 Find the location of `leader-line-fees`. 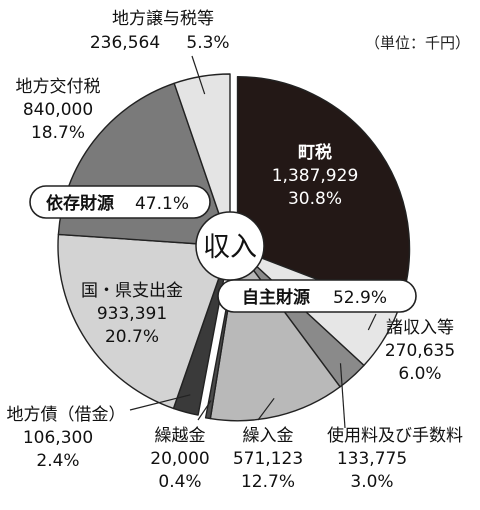

leader-line-fees is located at coordinates (342, 396).